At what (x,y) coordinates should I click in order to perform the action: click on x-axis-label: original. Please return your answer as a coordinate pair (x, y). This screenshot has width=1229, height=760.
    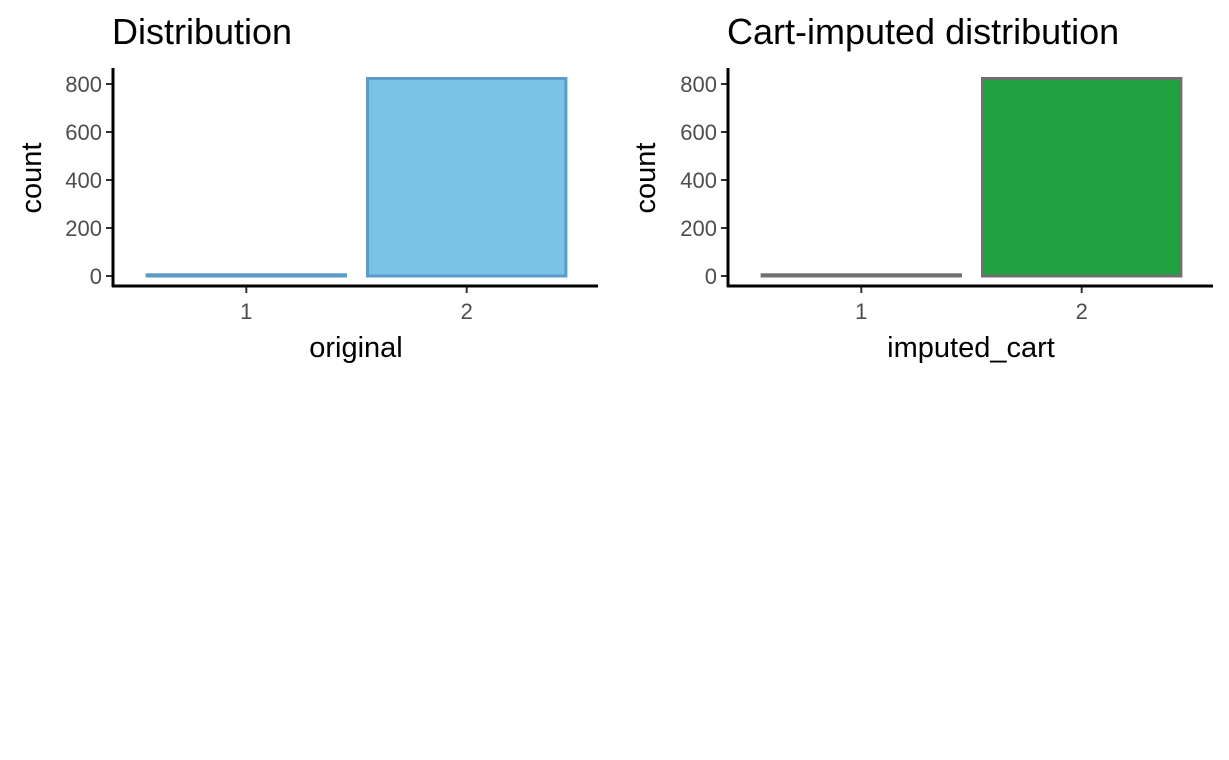
    Looking at the image, I should click on (356, 348).